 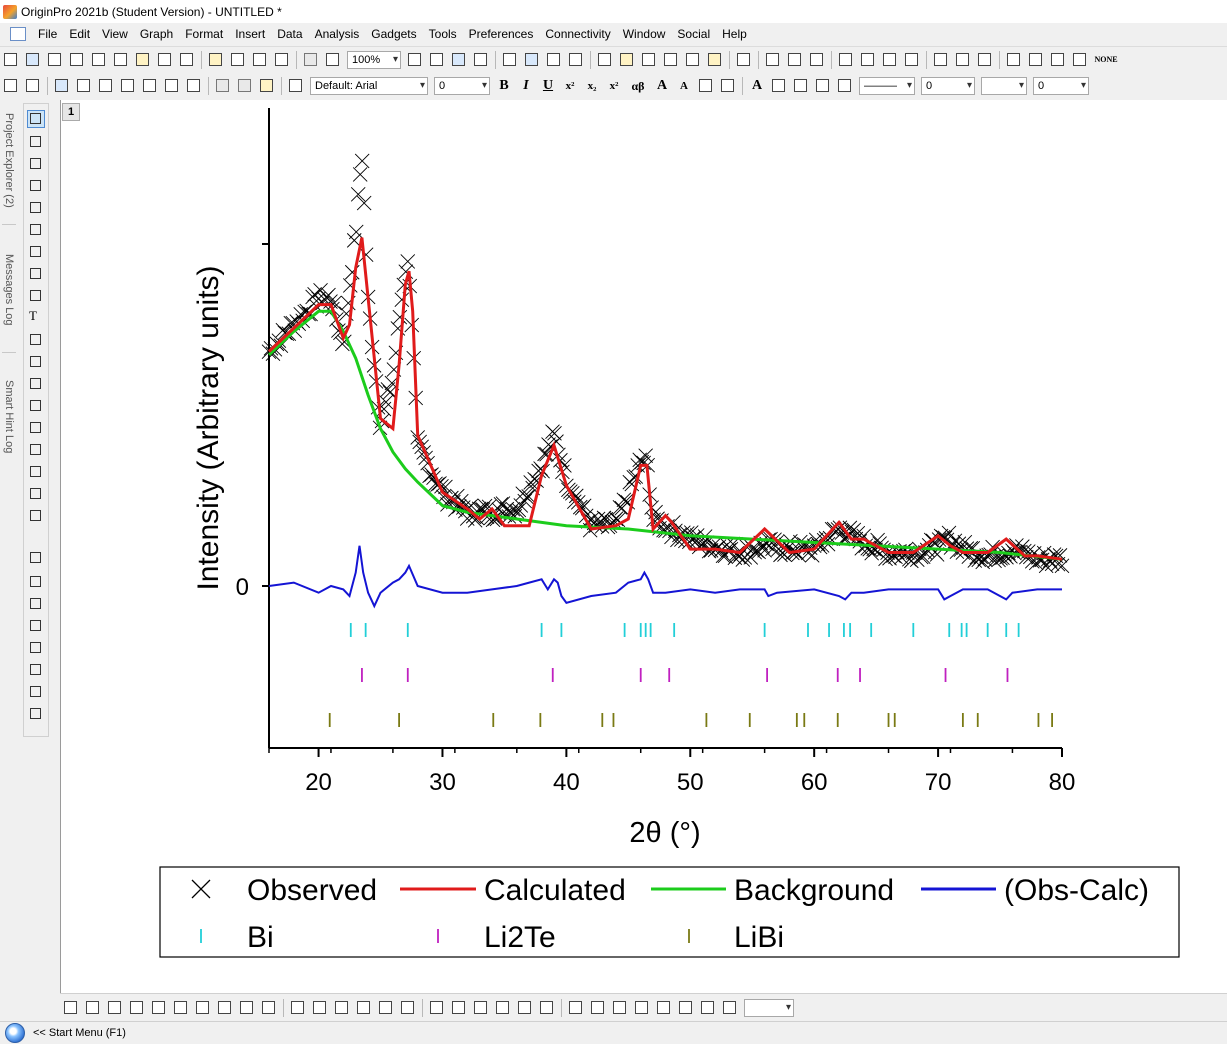 I want to click on filter-icon, so click(x=941, y=60).